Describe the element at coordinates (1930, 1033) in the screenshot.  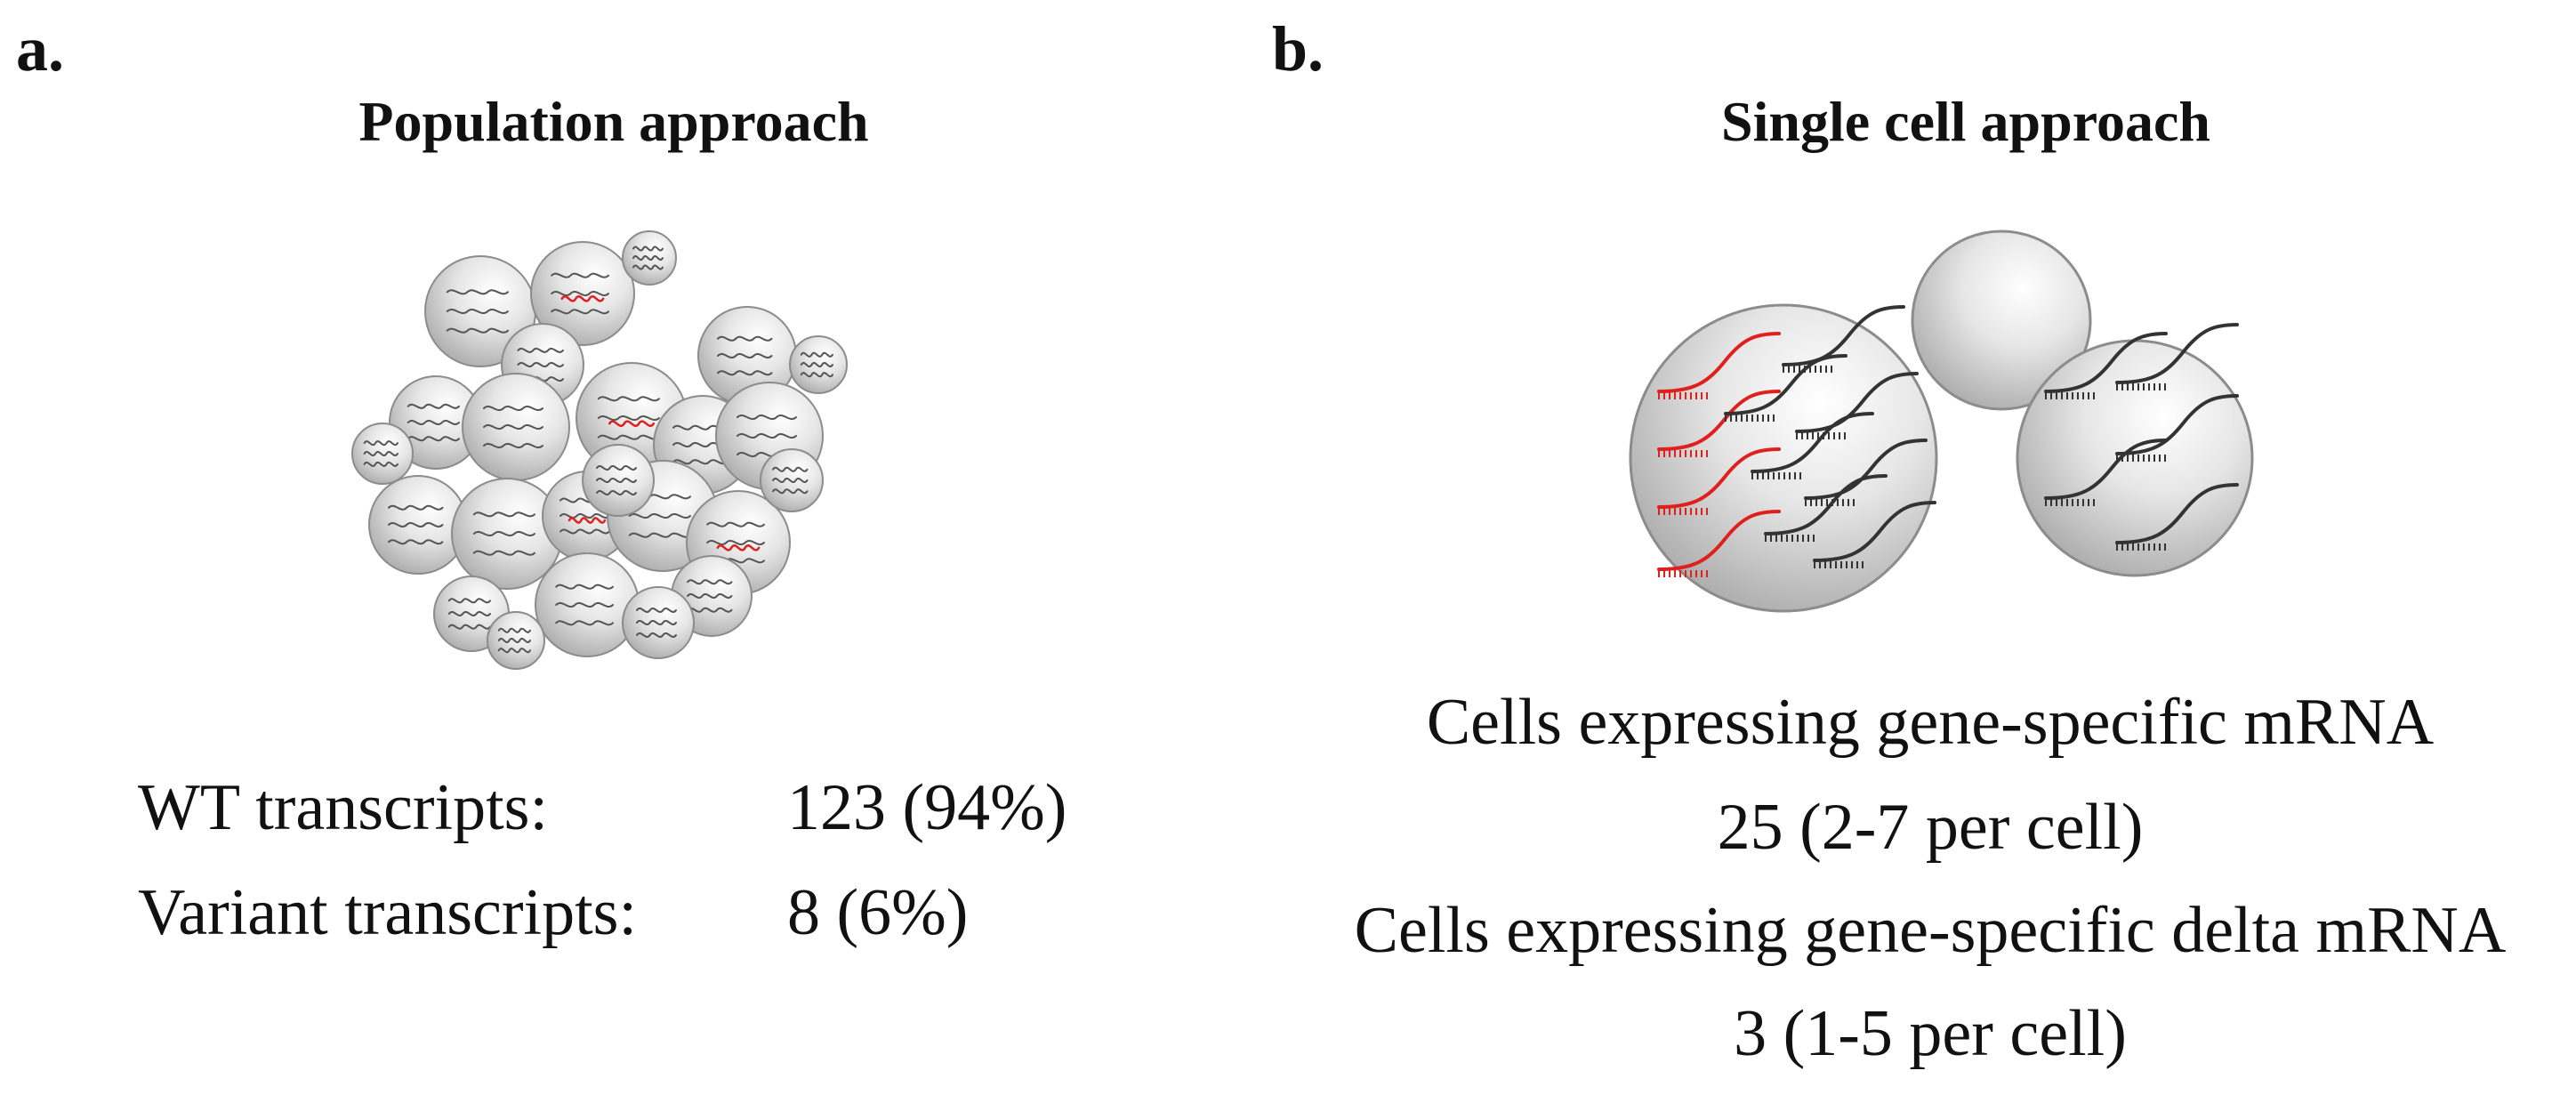
I see `cells-expressing-delta-mrna-count: 3 (1-5 per cell)` at that location.